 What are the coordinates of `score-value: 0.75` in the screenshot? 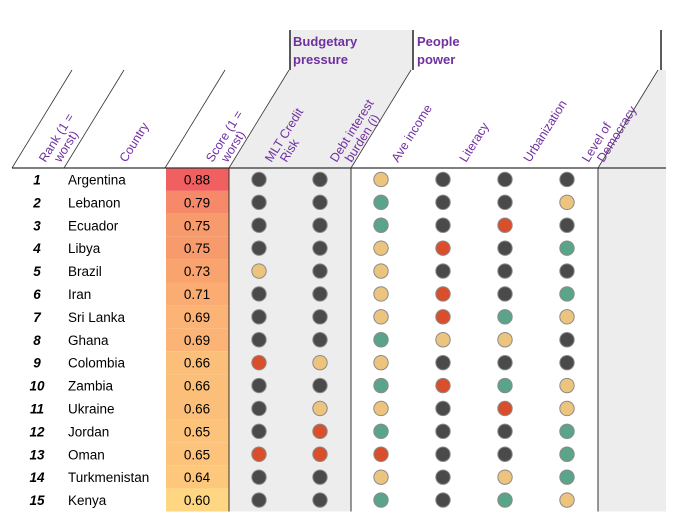 It's located at (197, 225).